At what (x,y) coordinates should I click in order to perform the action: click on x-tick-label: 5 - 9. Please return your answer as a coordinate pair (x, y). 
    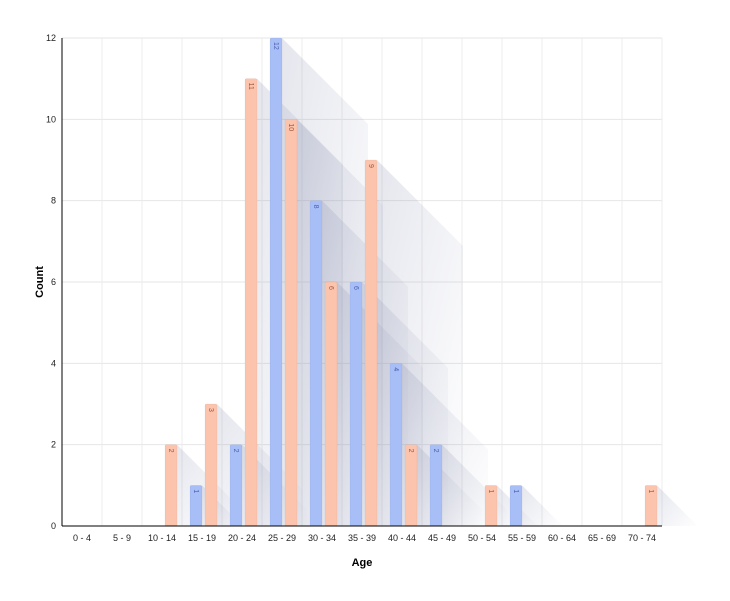
    Looking at the image, I should click on (122, 538).